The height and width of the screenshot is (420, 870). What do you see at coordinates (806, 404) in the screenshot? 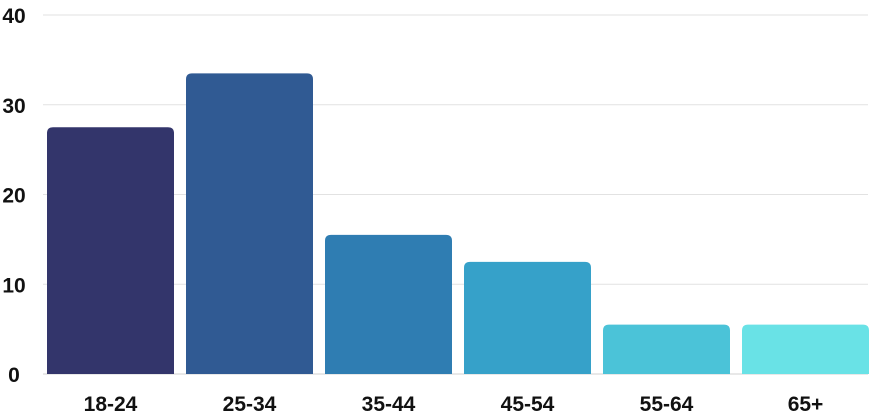
I see `x-tick-label: 65+` at bounding box center [806, 404].